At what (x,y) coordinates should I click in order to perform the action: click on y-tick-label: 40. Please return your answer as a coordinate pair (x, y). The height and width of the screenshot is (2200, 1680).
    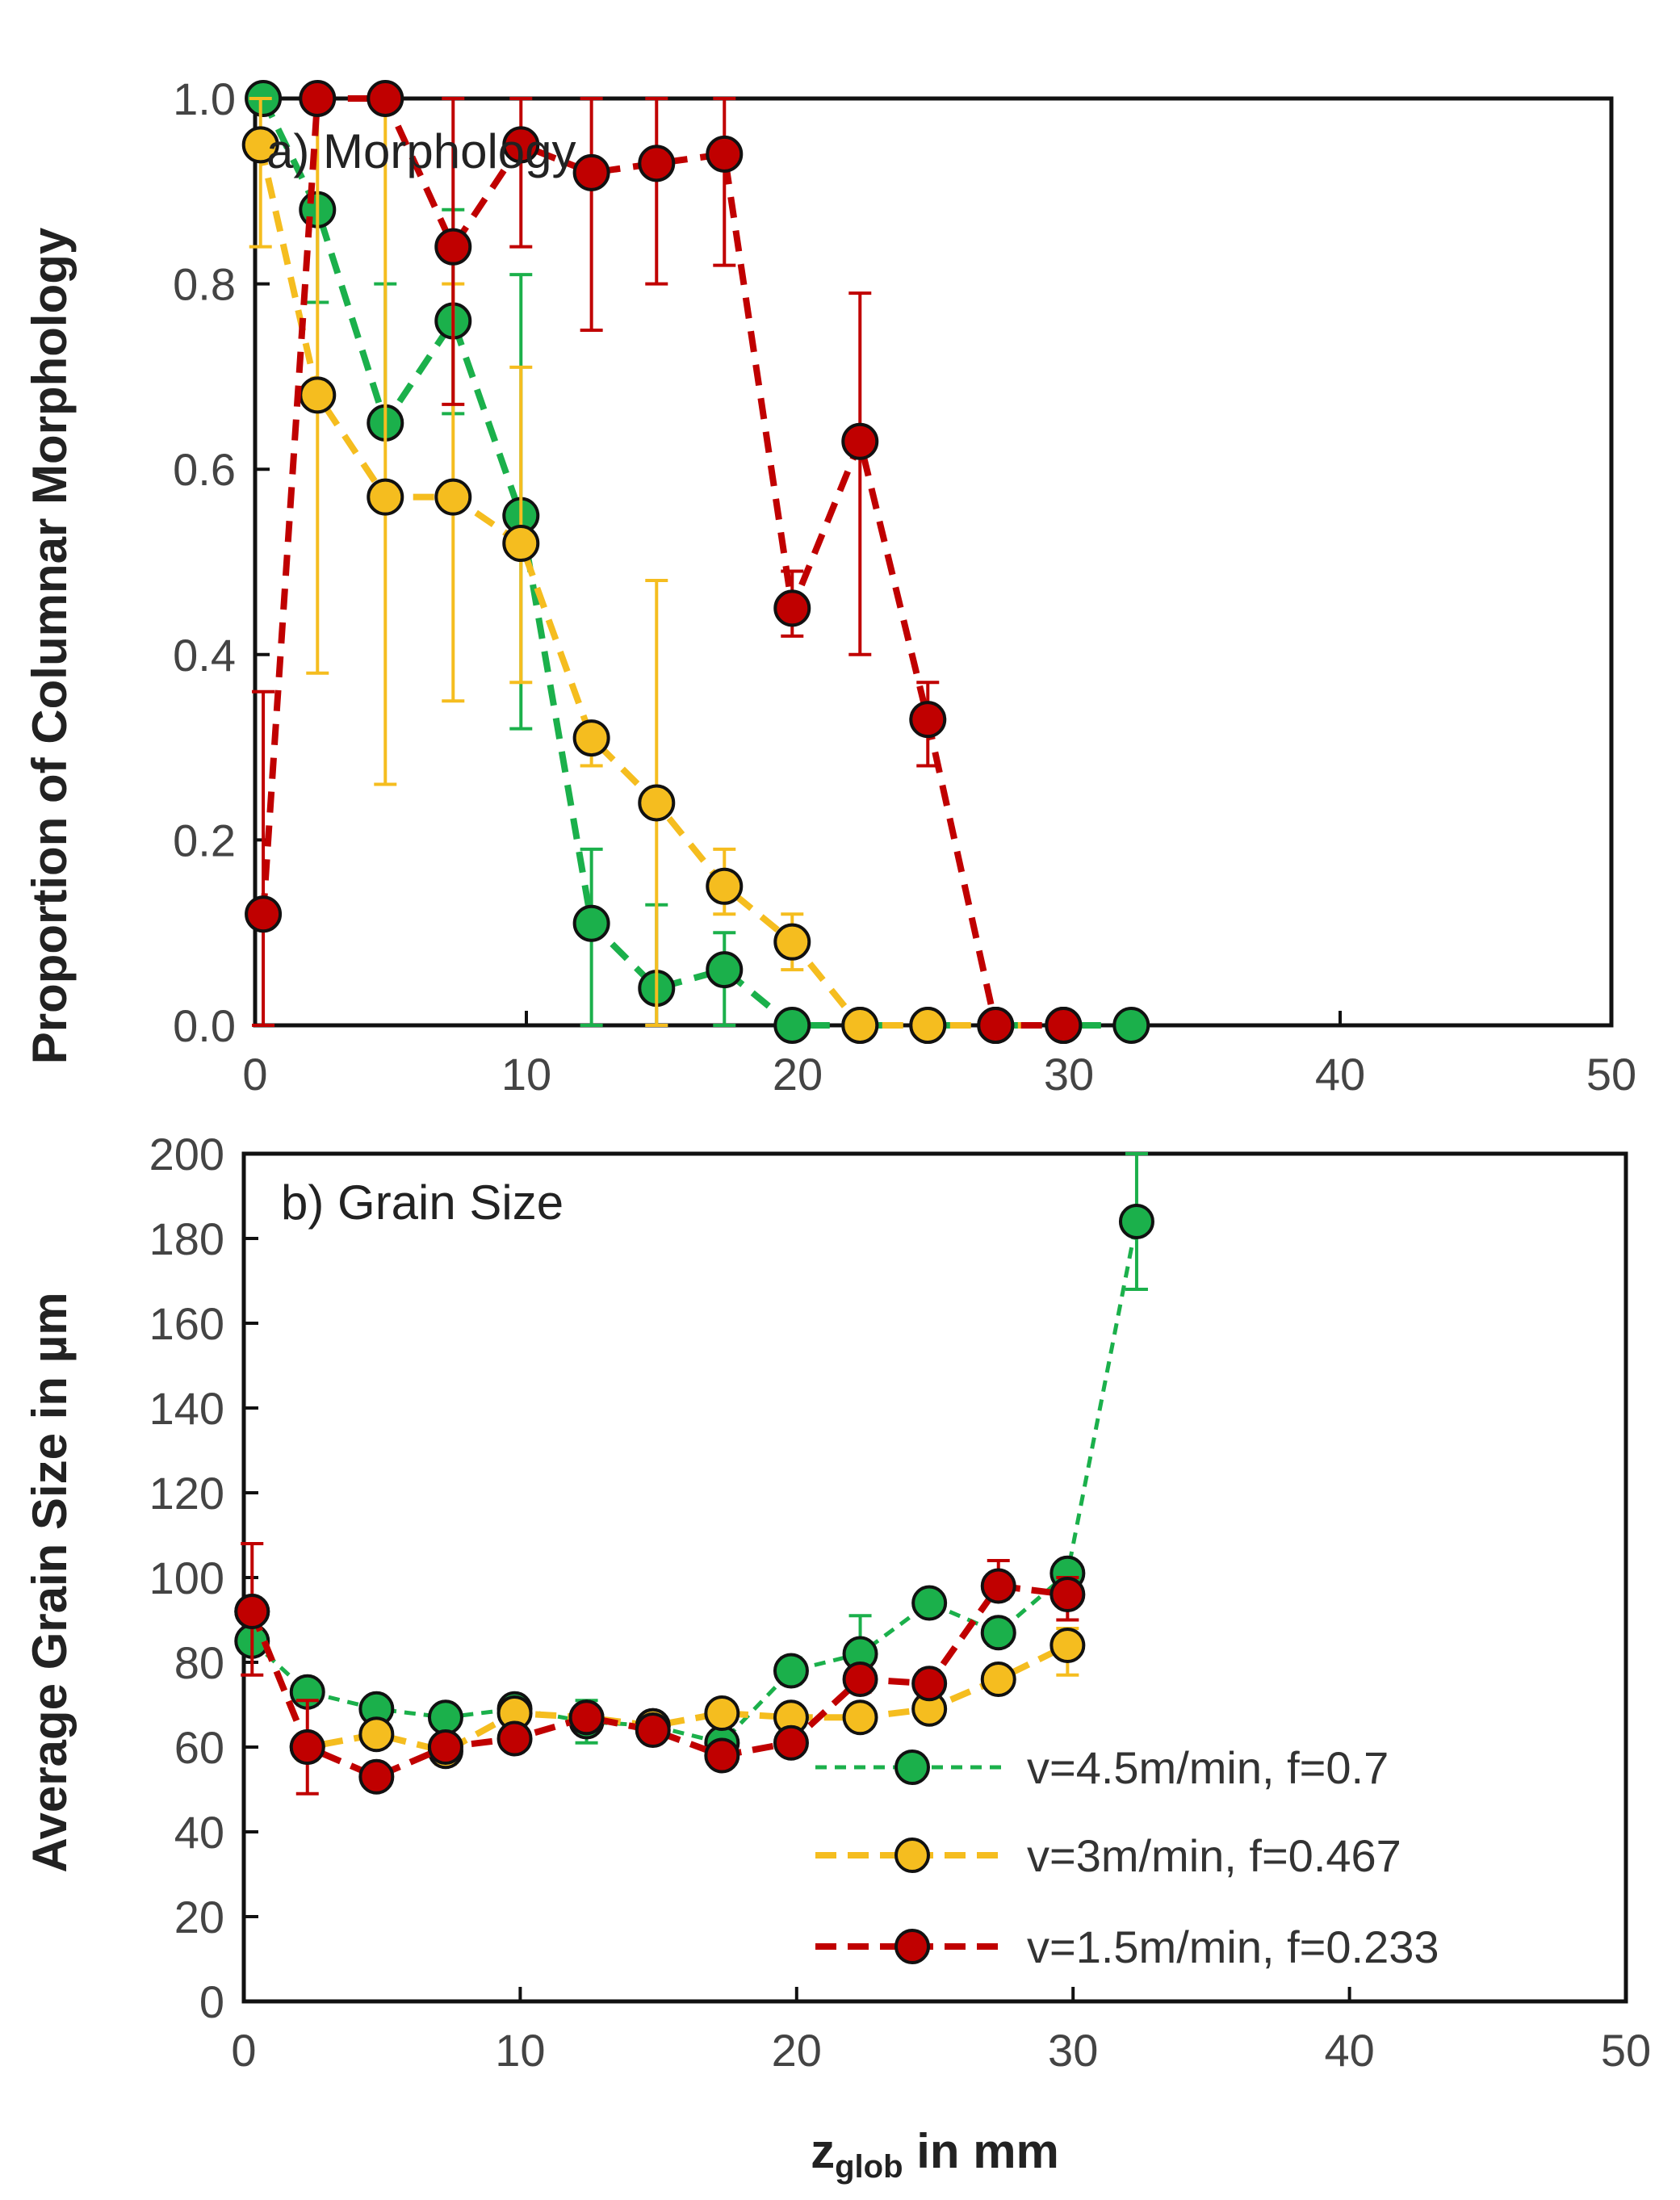
    Looking at the image, I should click on (199, 1832).